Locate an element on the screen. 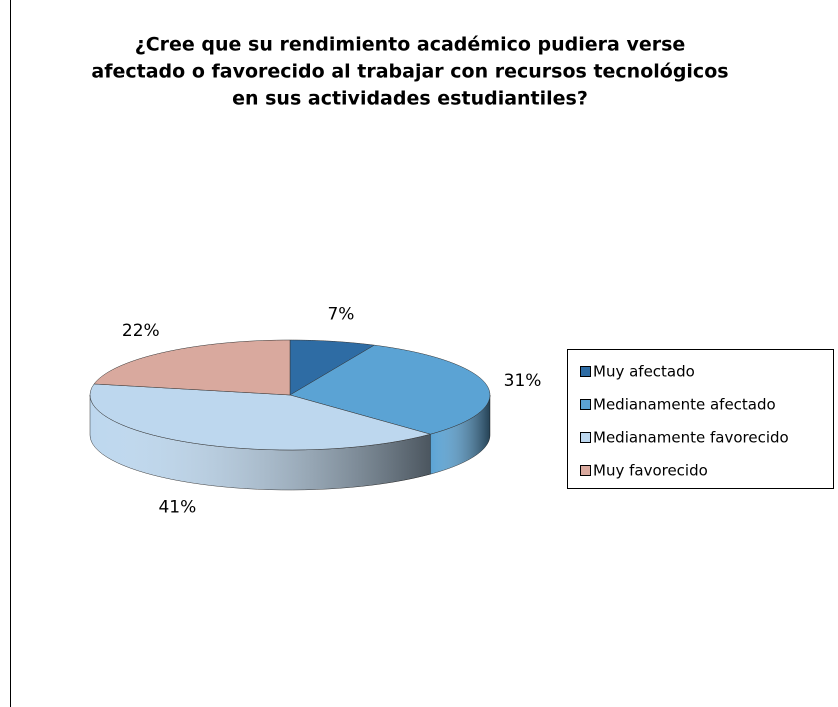 The image size is (838, 707). pie is located at coordinates (290, 415).